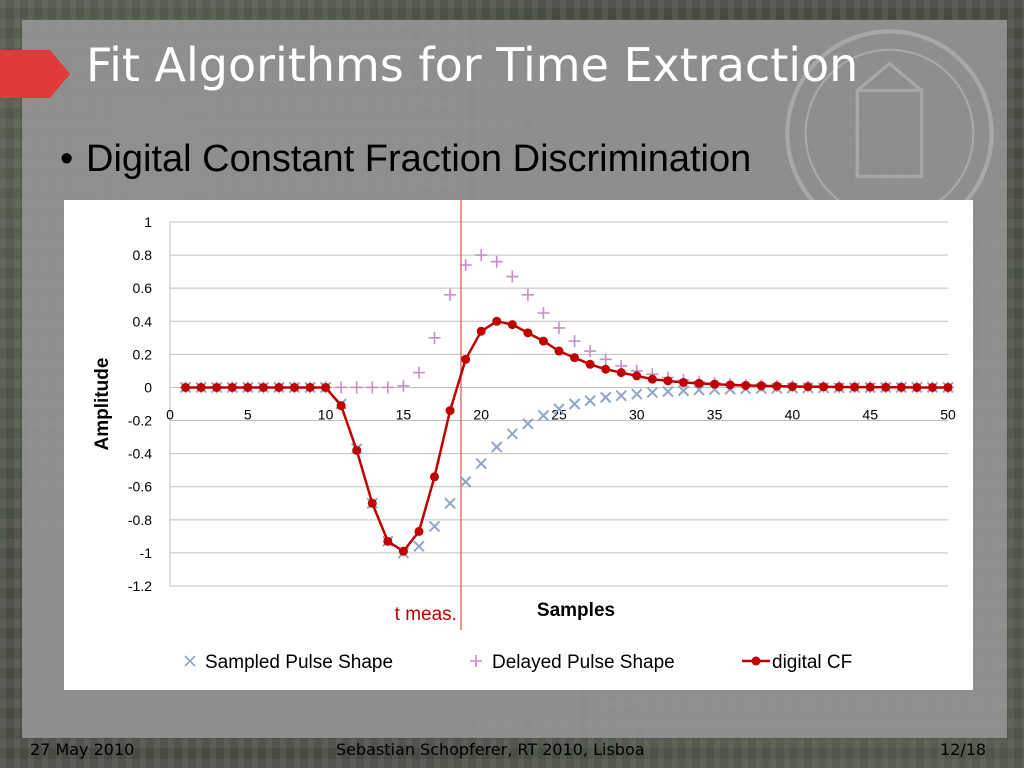  Describe the element at coordinates (476, 661) in the screenshot. I see `legend-marker-delayed-icon` at that location.